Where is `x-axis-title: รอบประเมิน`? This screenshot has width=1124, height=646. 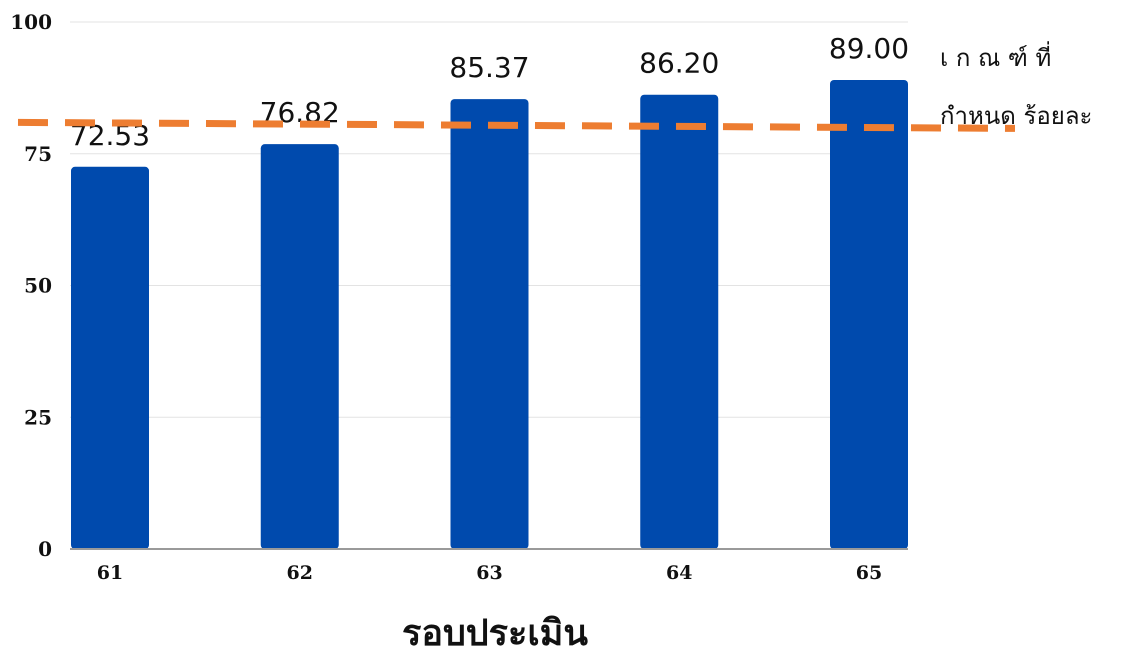 x-axis-title: รอบประเมิน is located at coordinates (495, 629).